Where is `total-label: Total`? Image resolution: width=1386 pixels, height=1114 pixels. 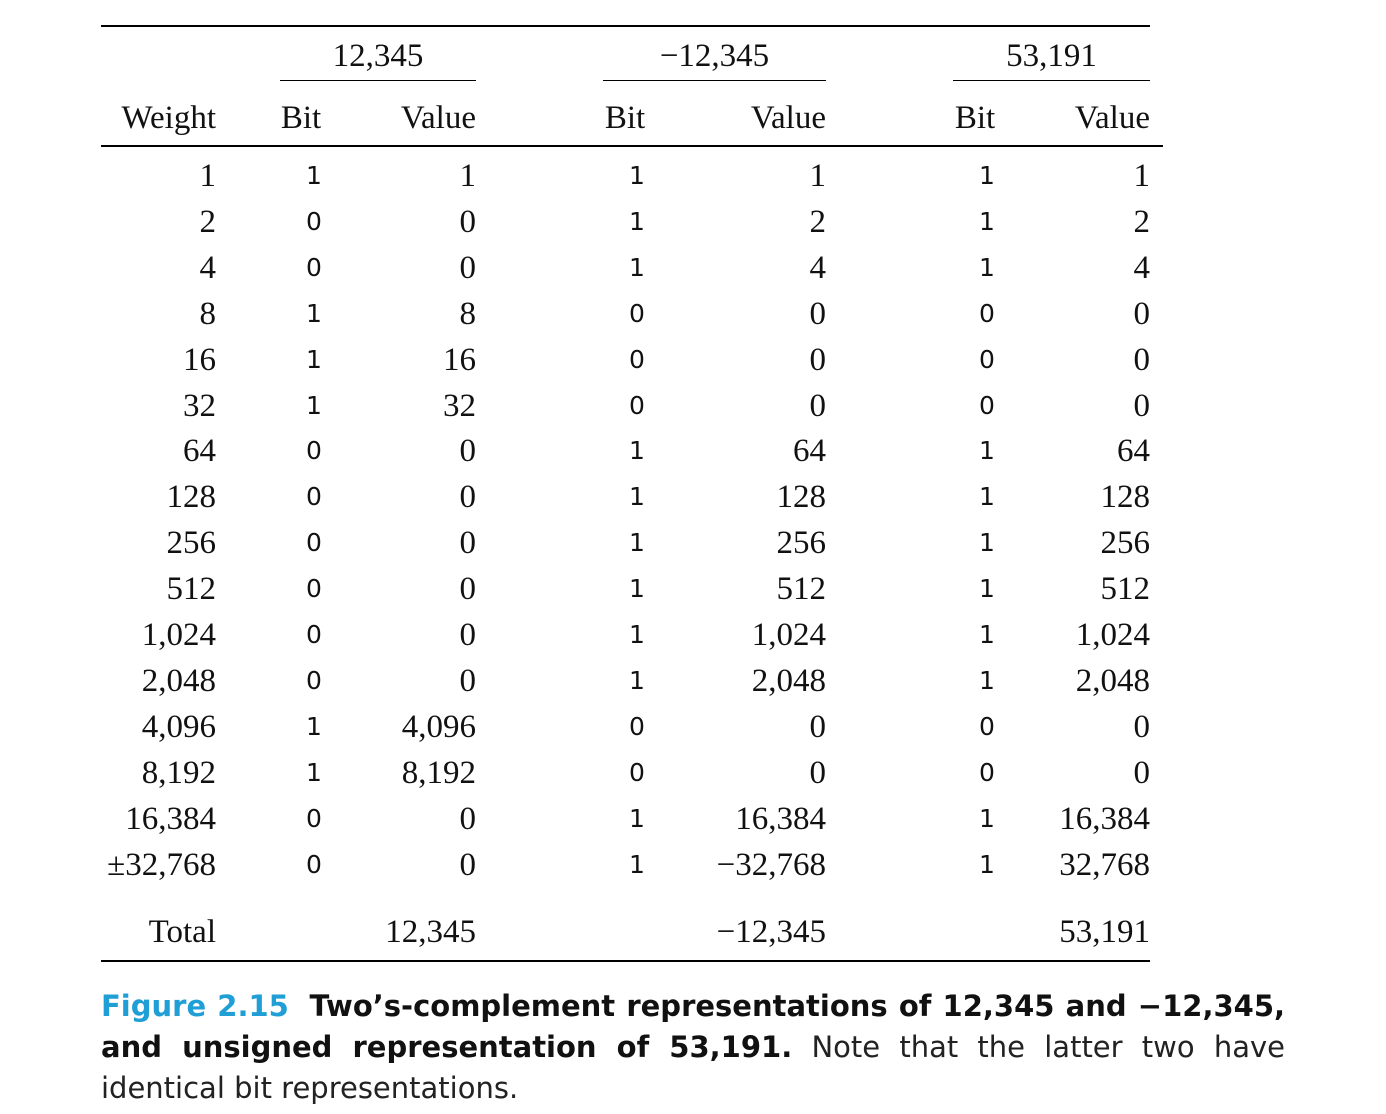
total-label: Total is located at coordinates (182, 932).